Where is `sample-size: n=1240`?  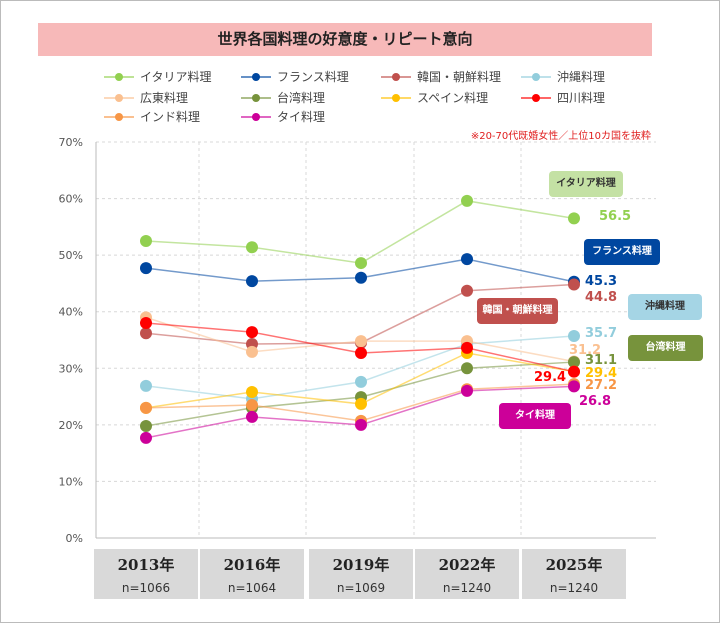 sample-size: n=1240 is located at coordinates (574, 588).